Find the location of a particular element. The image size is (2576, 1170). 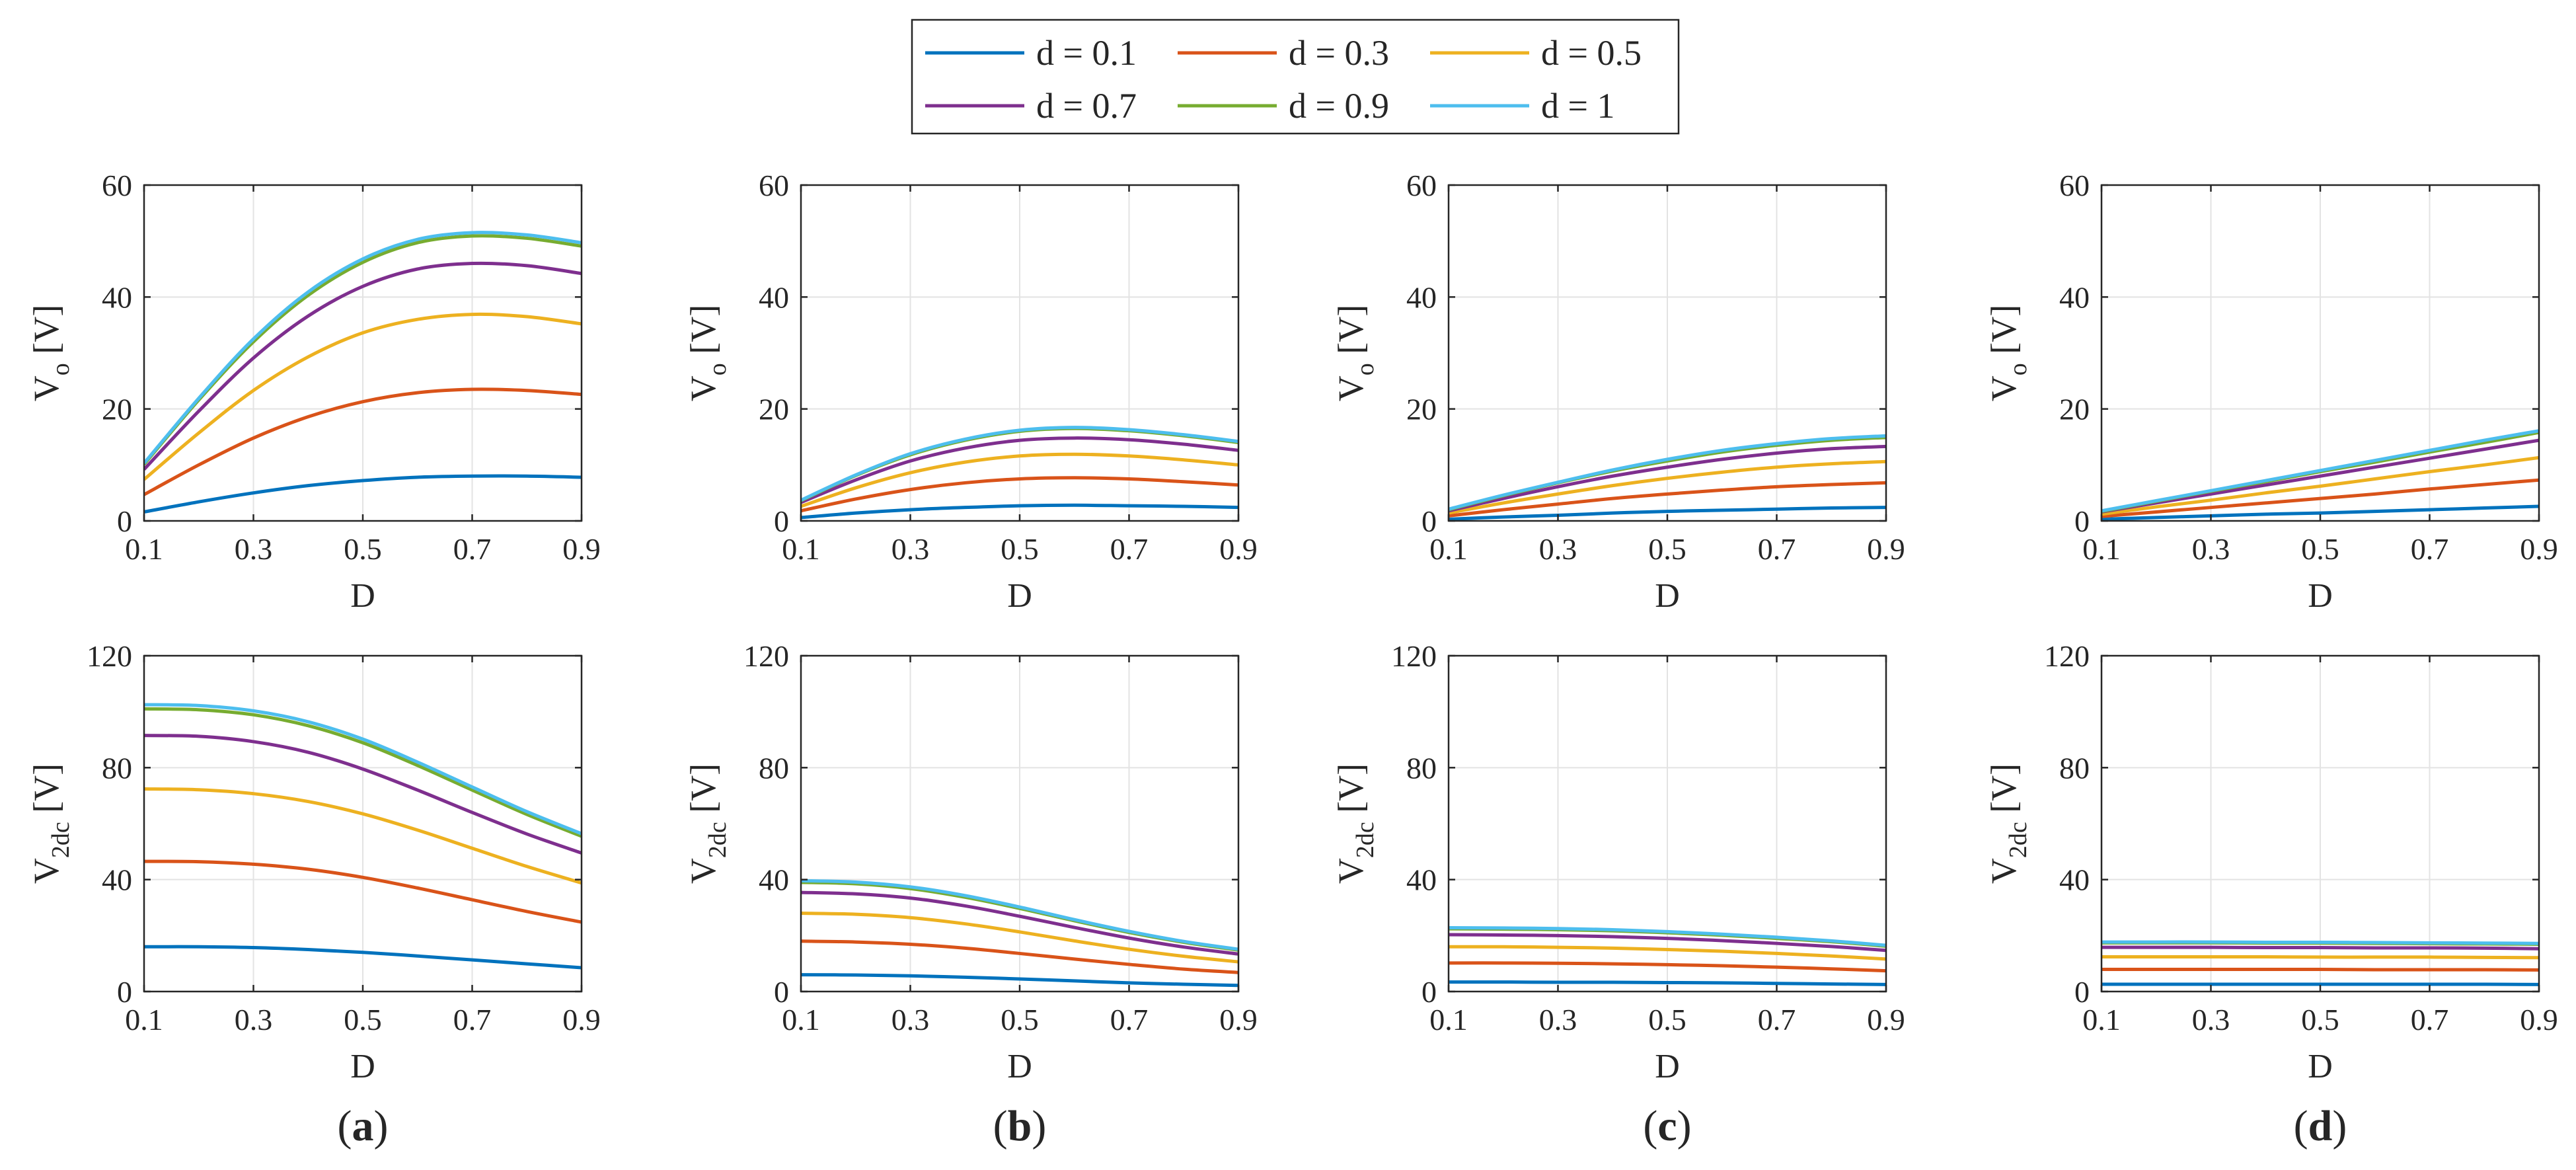

panel-label: (c) is located at coordinates (1667, 1126).